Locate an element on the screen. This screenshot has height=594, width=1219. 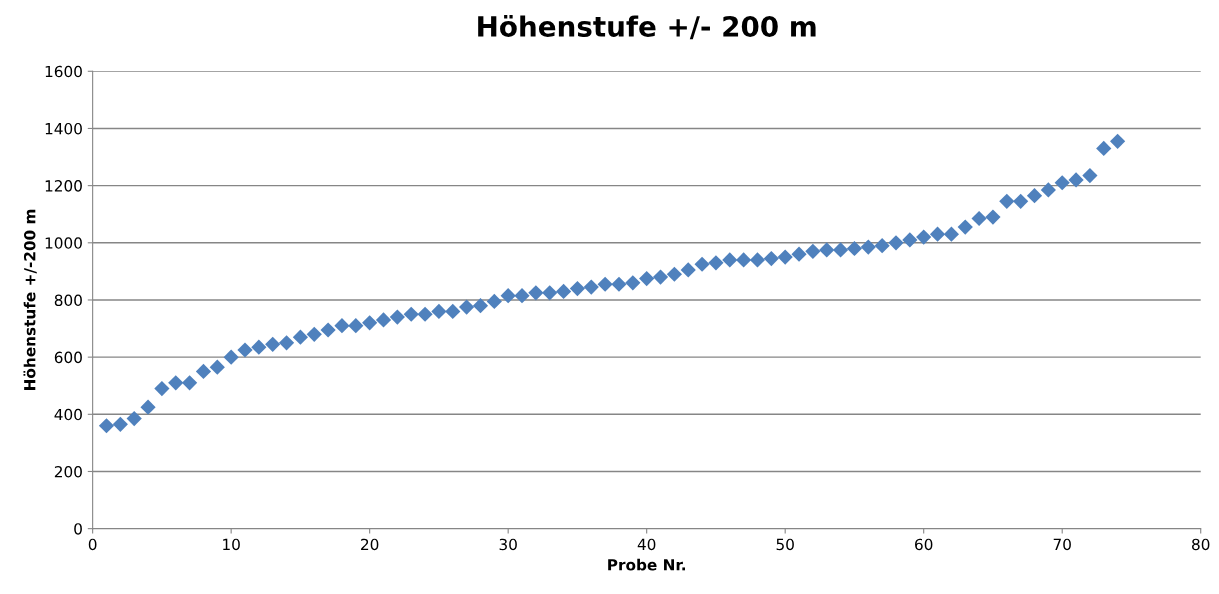
x-tick-label: 30 is located at coordinates (508, 544).